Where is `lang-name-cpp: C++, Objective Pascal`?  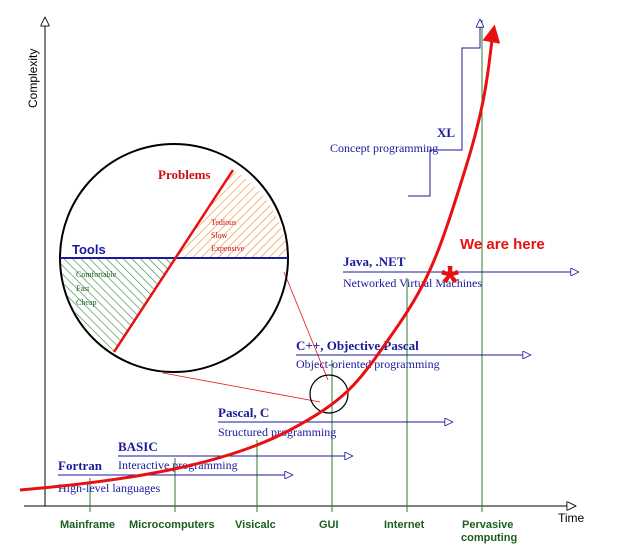
lang-name-cpp: C++, Objective Pascal is located at coordinates (357, 345).